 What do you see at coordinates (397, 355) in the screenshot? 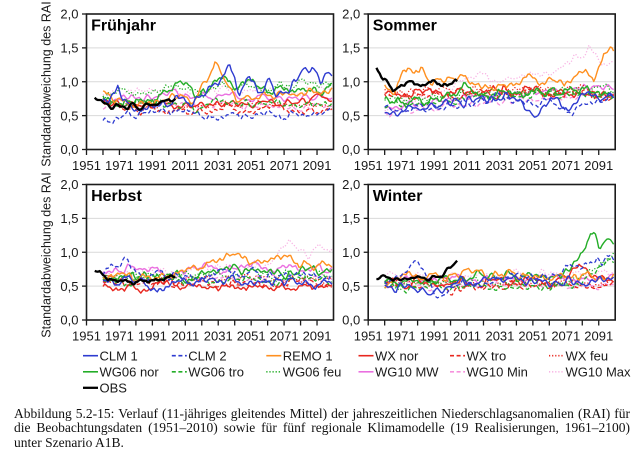
I see `svg-text: WX nor` at bounding box center [397, 355].